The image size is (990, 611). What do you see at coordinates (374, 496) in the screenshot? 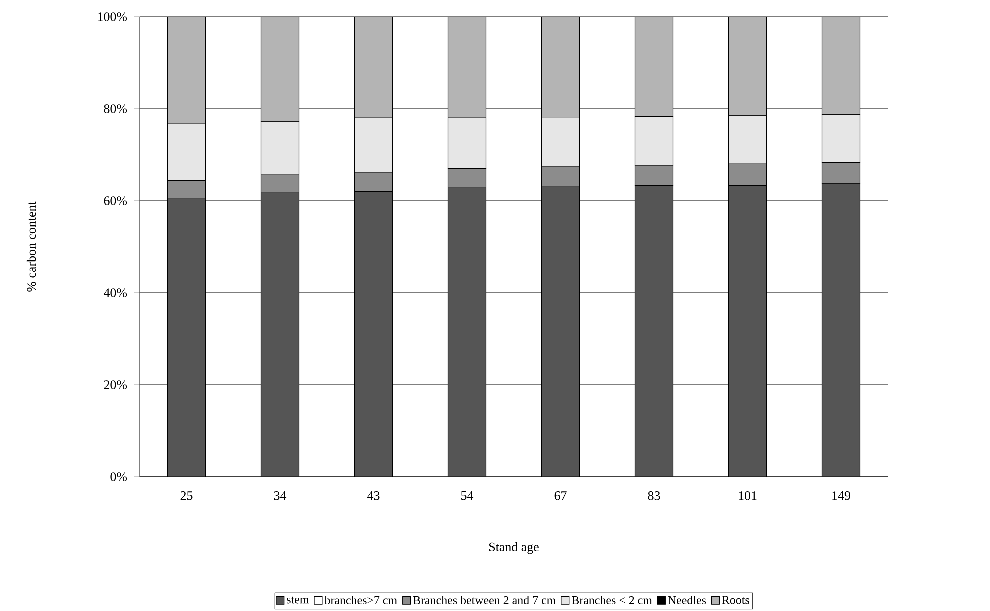
I see `x-tick-label: 43` at bounding box center [374, 496].